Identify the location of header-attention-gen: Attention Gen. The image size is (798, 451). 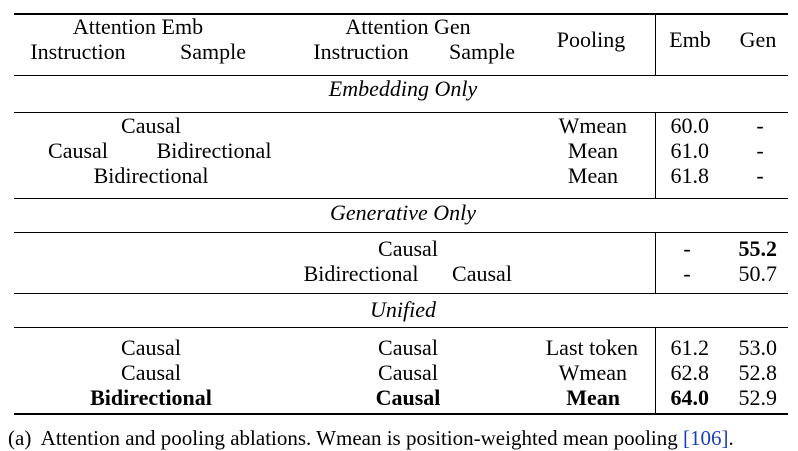
(408, 26).